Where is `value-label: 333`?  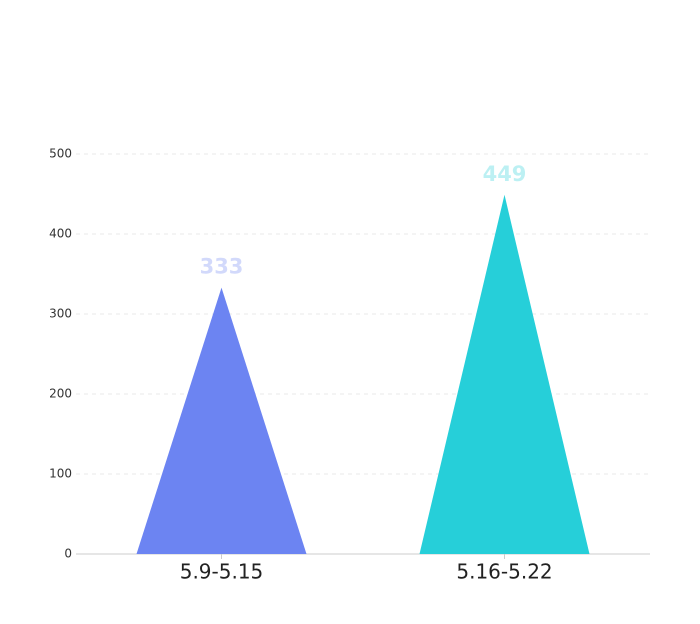 value-label: 333 is located at coordinates (222, 267).